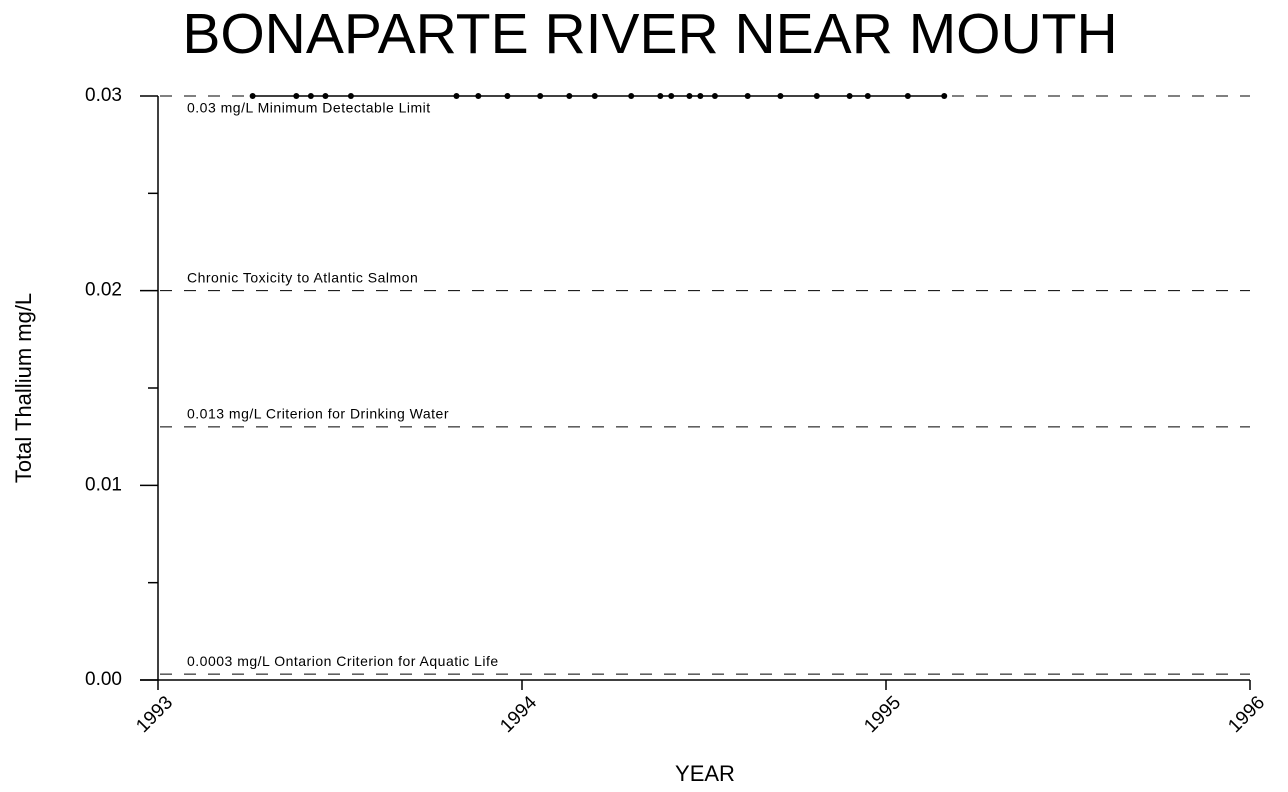 The height and width of the screenshot is (792, 1288). What do you see at coordinates (302, 277) in the screenshot?
I see `reference-label: Chronic Toxicity to Atlantic Salmon` at bounding box center [302, 277].